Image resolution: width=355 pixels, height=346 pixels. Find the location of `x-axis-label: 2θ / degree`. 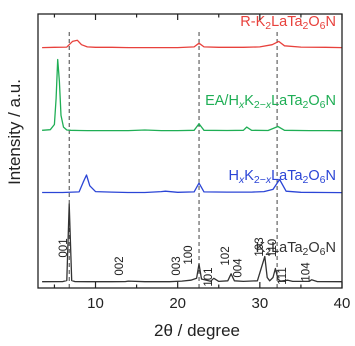

x-axis-label: 2θ / degree is located at coordinates (197, 330).